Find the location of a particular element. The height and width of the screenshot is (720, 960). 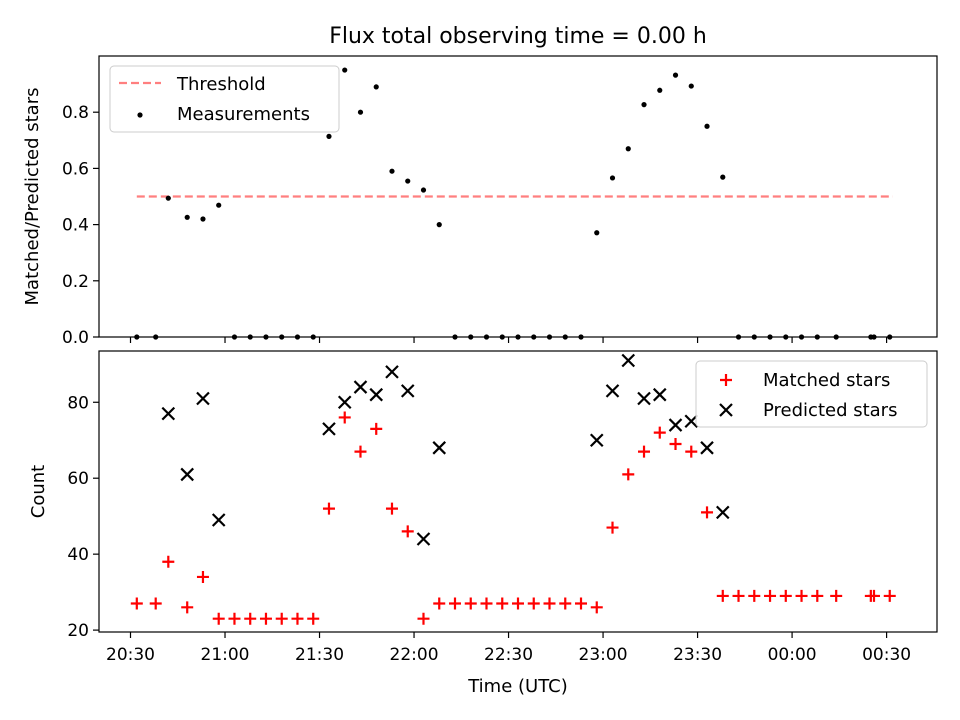

xtick-label: 00:00 is located at coordinates (792, 655).